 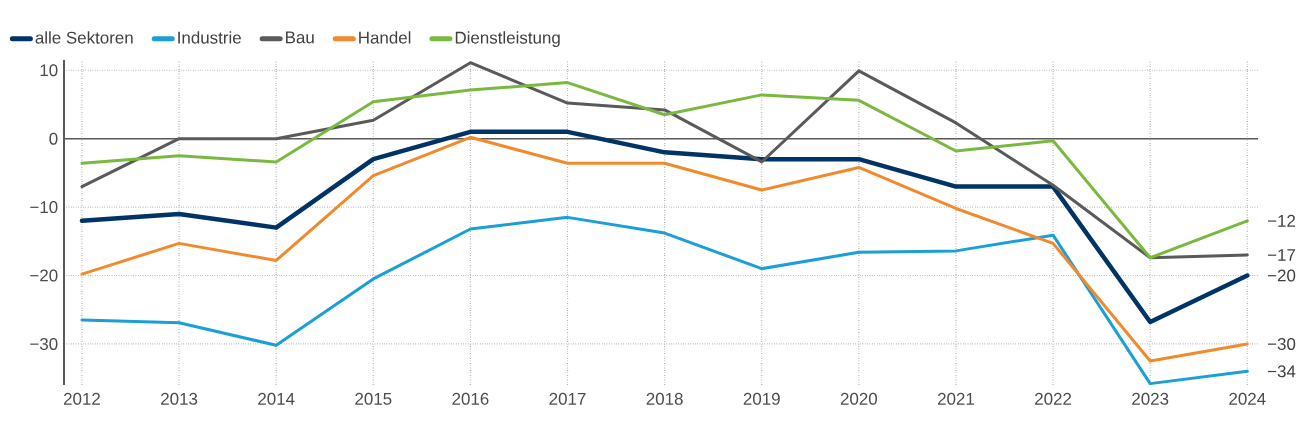 I want to click on legend-label: Industrie, so click(x=209, y=37).